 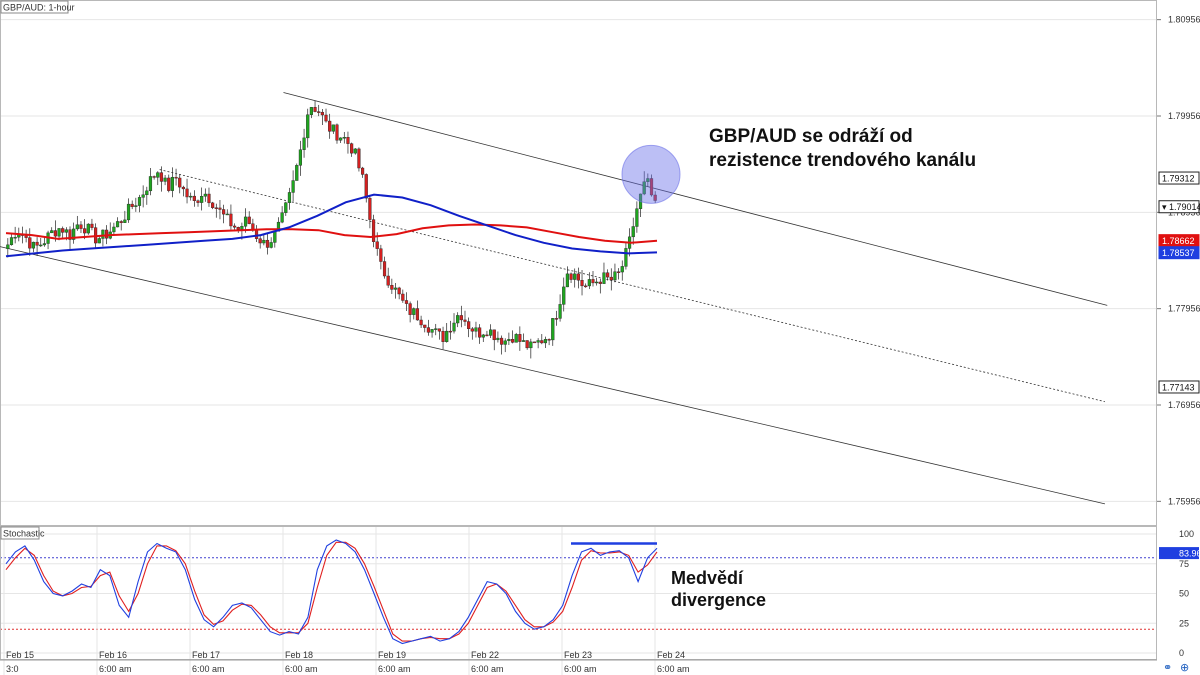 What do you see at coordinates (1186, 534) in the screenshot?
I see `stochastic-tick-label: 100` at bounding box center [1186, 534].